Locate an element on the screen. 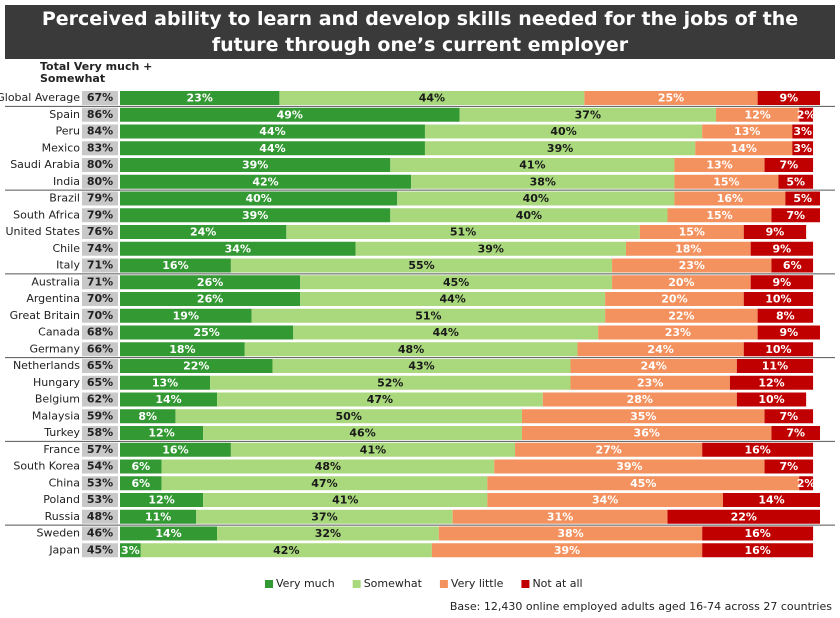  value-label: 5% is located at coordinates (802, 198).